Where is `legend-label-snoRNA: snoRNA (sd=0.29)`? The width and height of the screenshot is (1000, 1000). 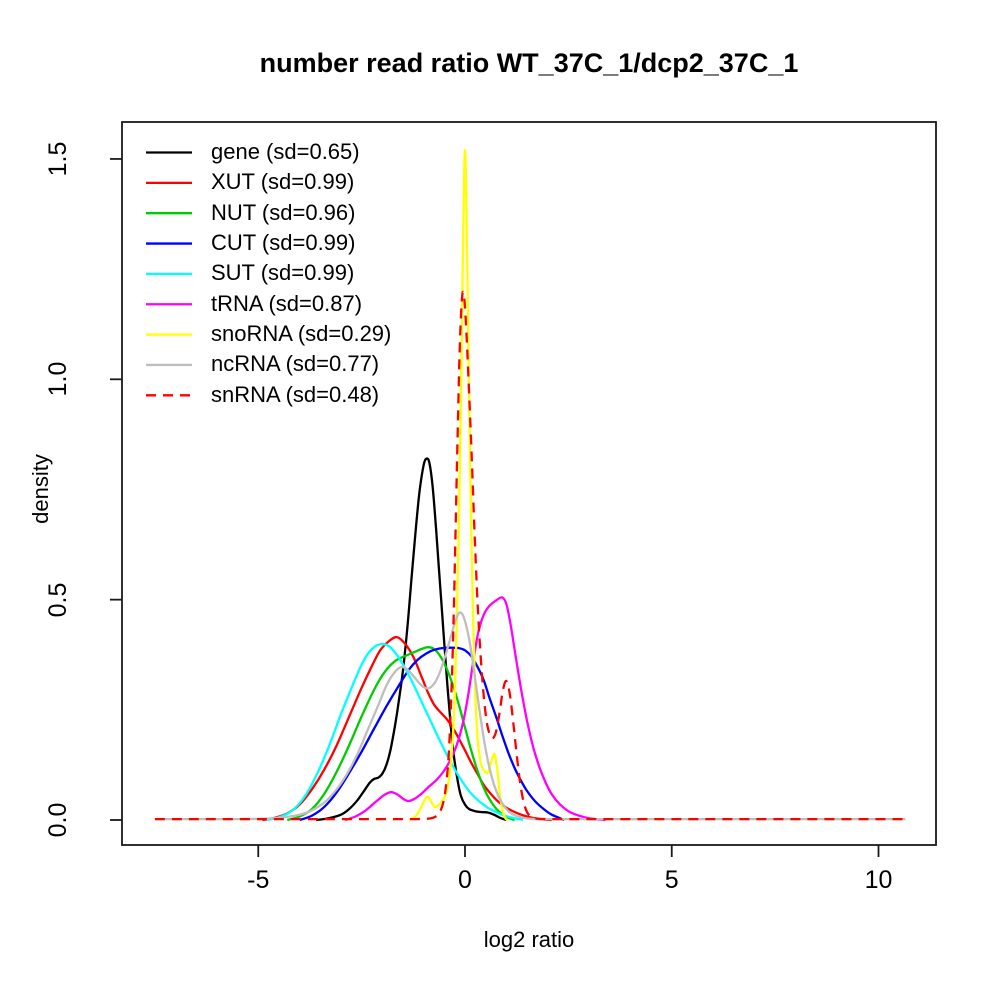
legend-label-snoRNA: snoRNA (sd=0.29) is located at coordinates (301, 334).